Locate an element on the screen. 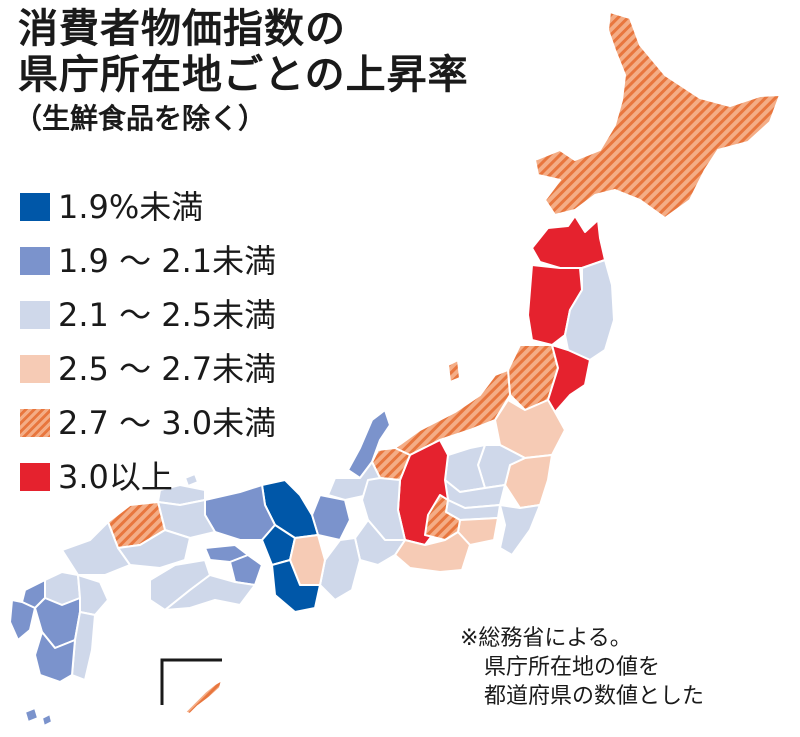 This screenshot has width=800, height=737. pref-miyagi is located at coordinates (569, 378).